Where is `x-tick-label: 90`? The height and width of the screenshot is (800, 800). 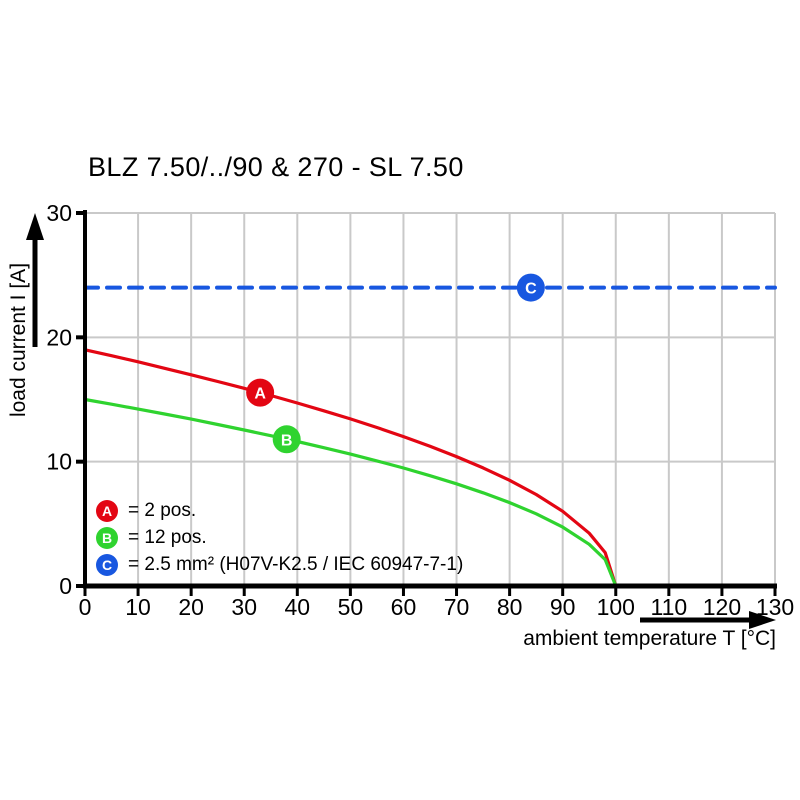 x-tick-label: 90 is located at coordinates (563, 607).